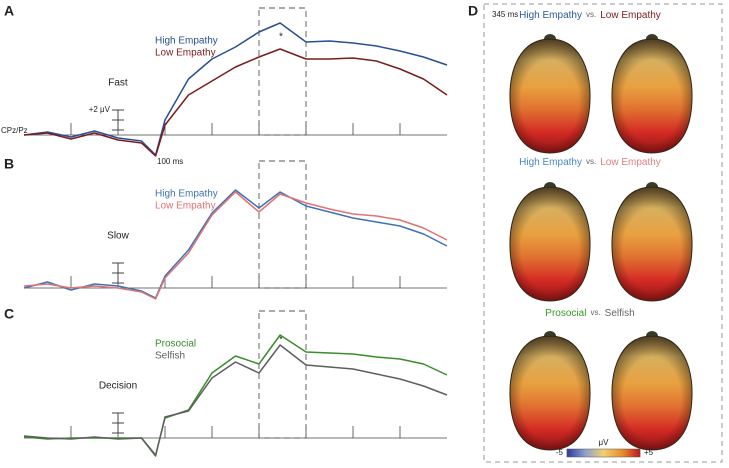 Image resolution: width=729 pixels, height=468 pixels. Describe the element at coordinates (14, 130) in the screenshot. I see `channel-label: CPz/Pz` at that location.